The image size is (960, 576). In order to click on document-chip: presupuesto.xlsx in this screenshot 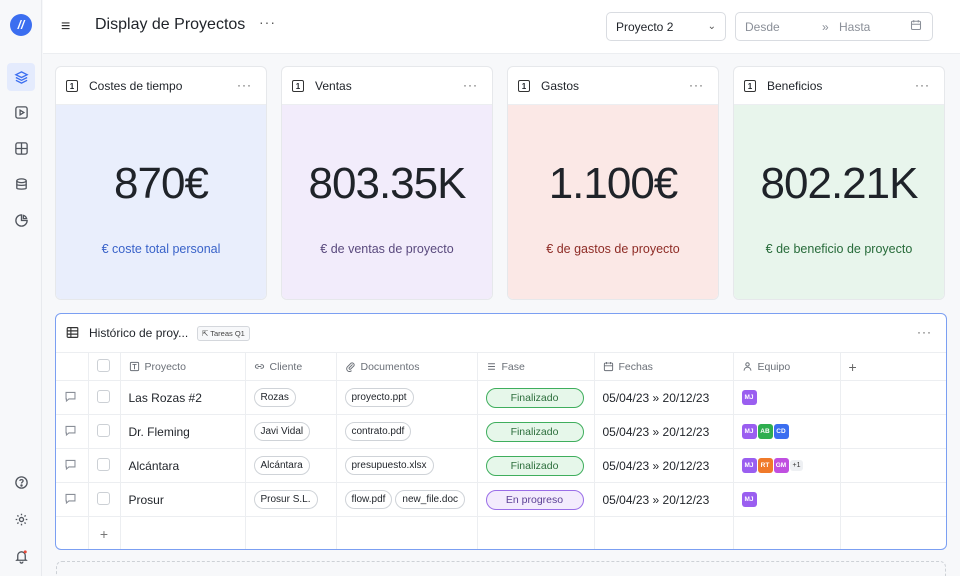, I will do `click(389, 465)`.